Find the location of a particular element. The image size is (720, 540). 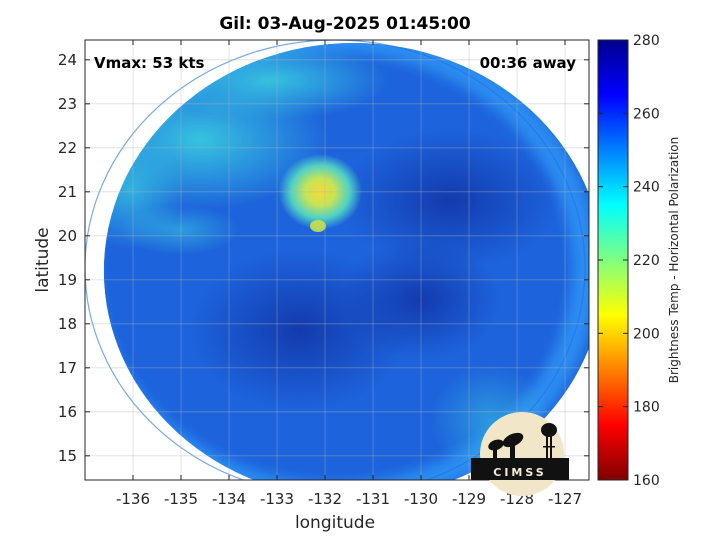

x-tick-label: -134 is located at coordinates (229, 499).